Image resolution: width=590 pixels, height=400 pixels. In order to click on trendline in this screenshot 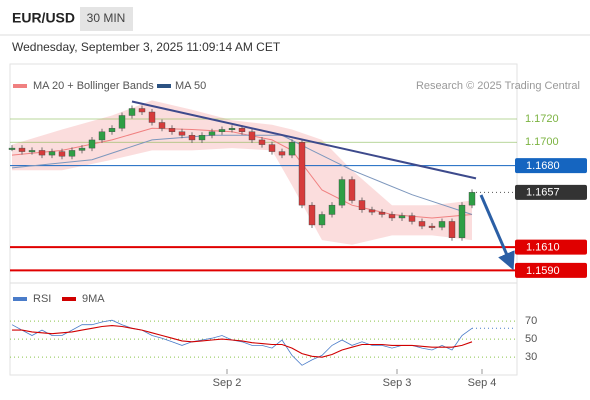, I will do `click(304, 140)`.